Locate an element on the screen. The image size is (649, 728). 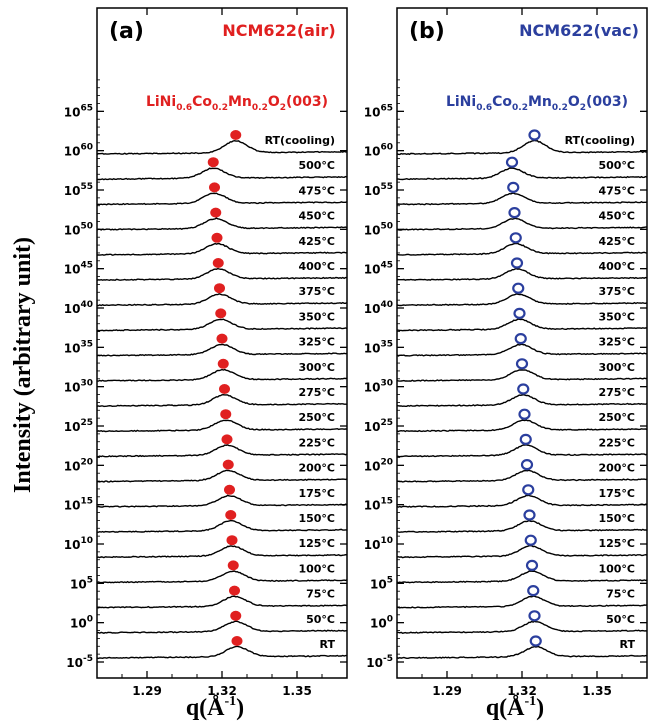
series-label: 175°C is located at coordinates (316, 493).